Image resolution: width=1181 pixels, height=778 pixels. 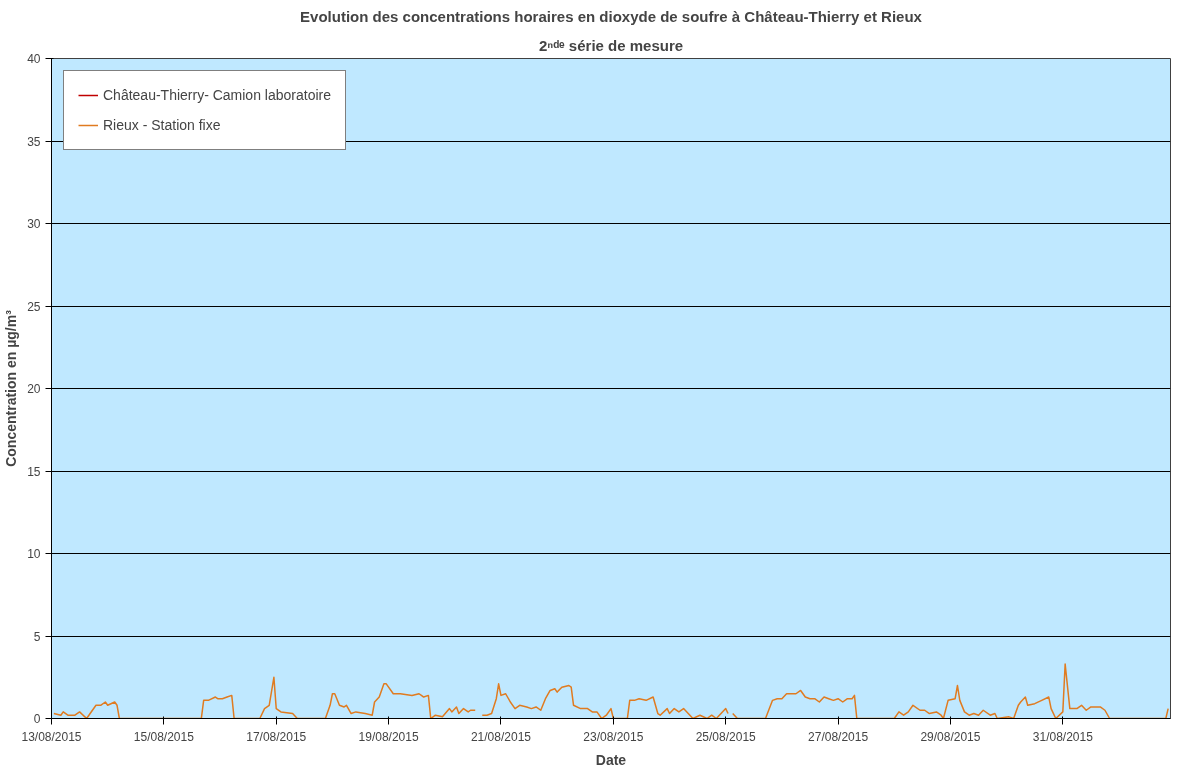 What do you see at coordinates (11, 388) in the screenshot?
I see `y-axis-title: Concentration en µg/m³` at bounding box center [11, 388].